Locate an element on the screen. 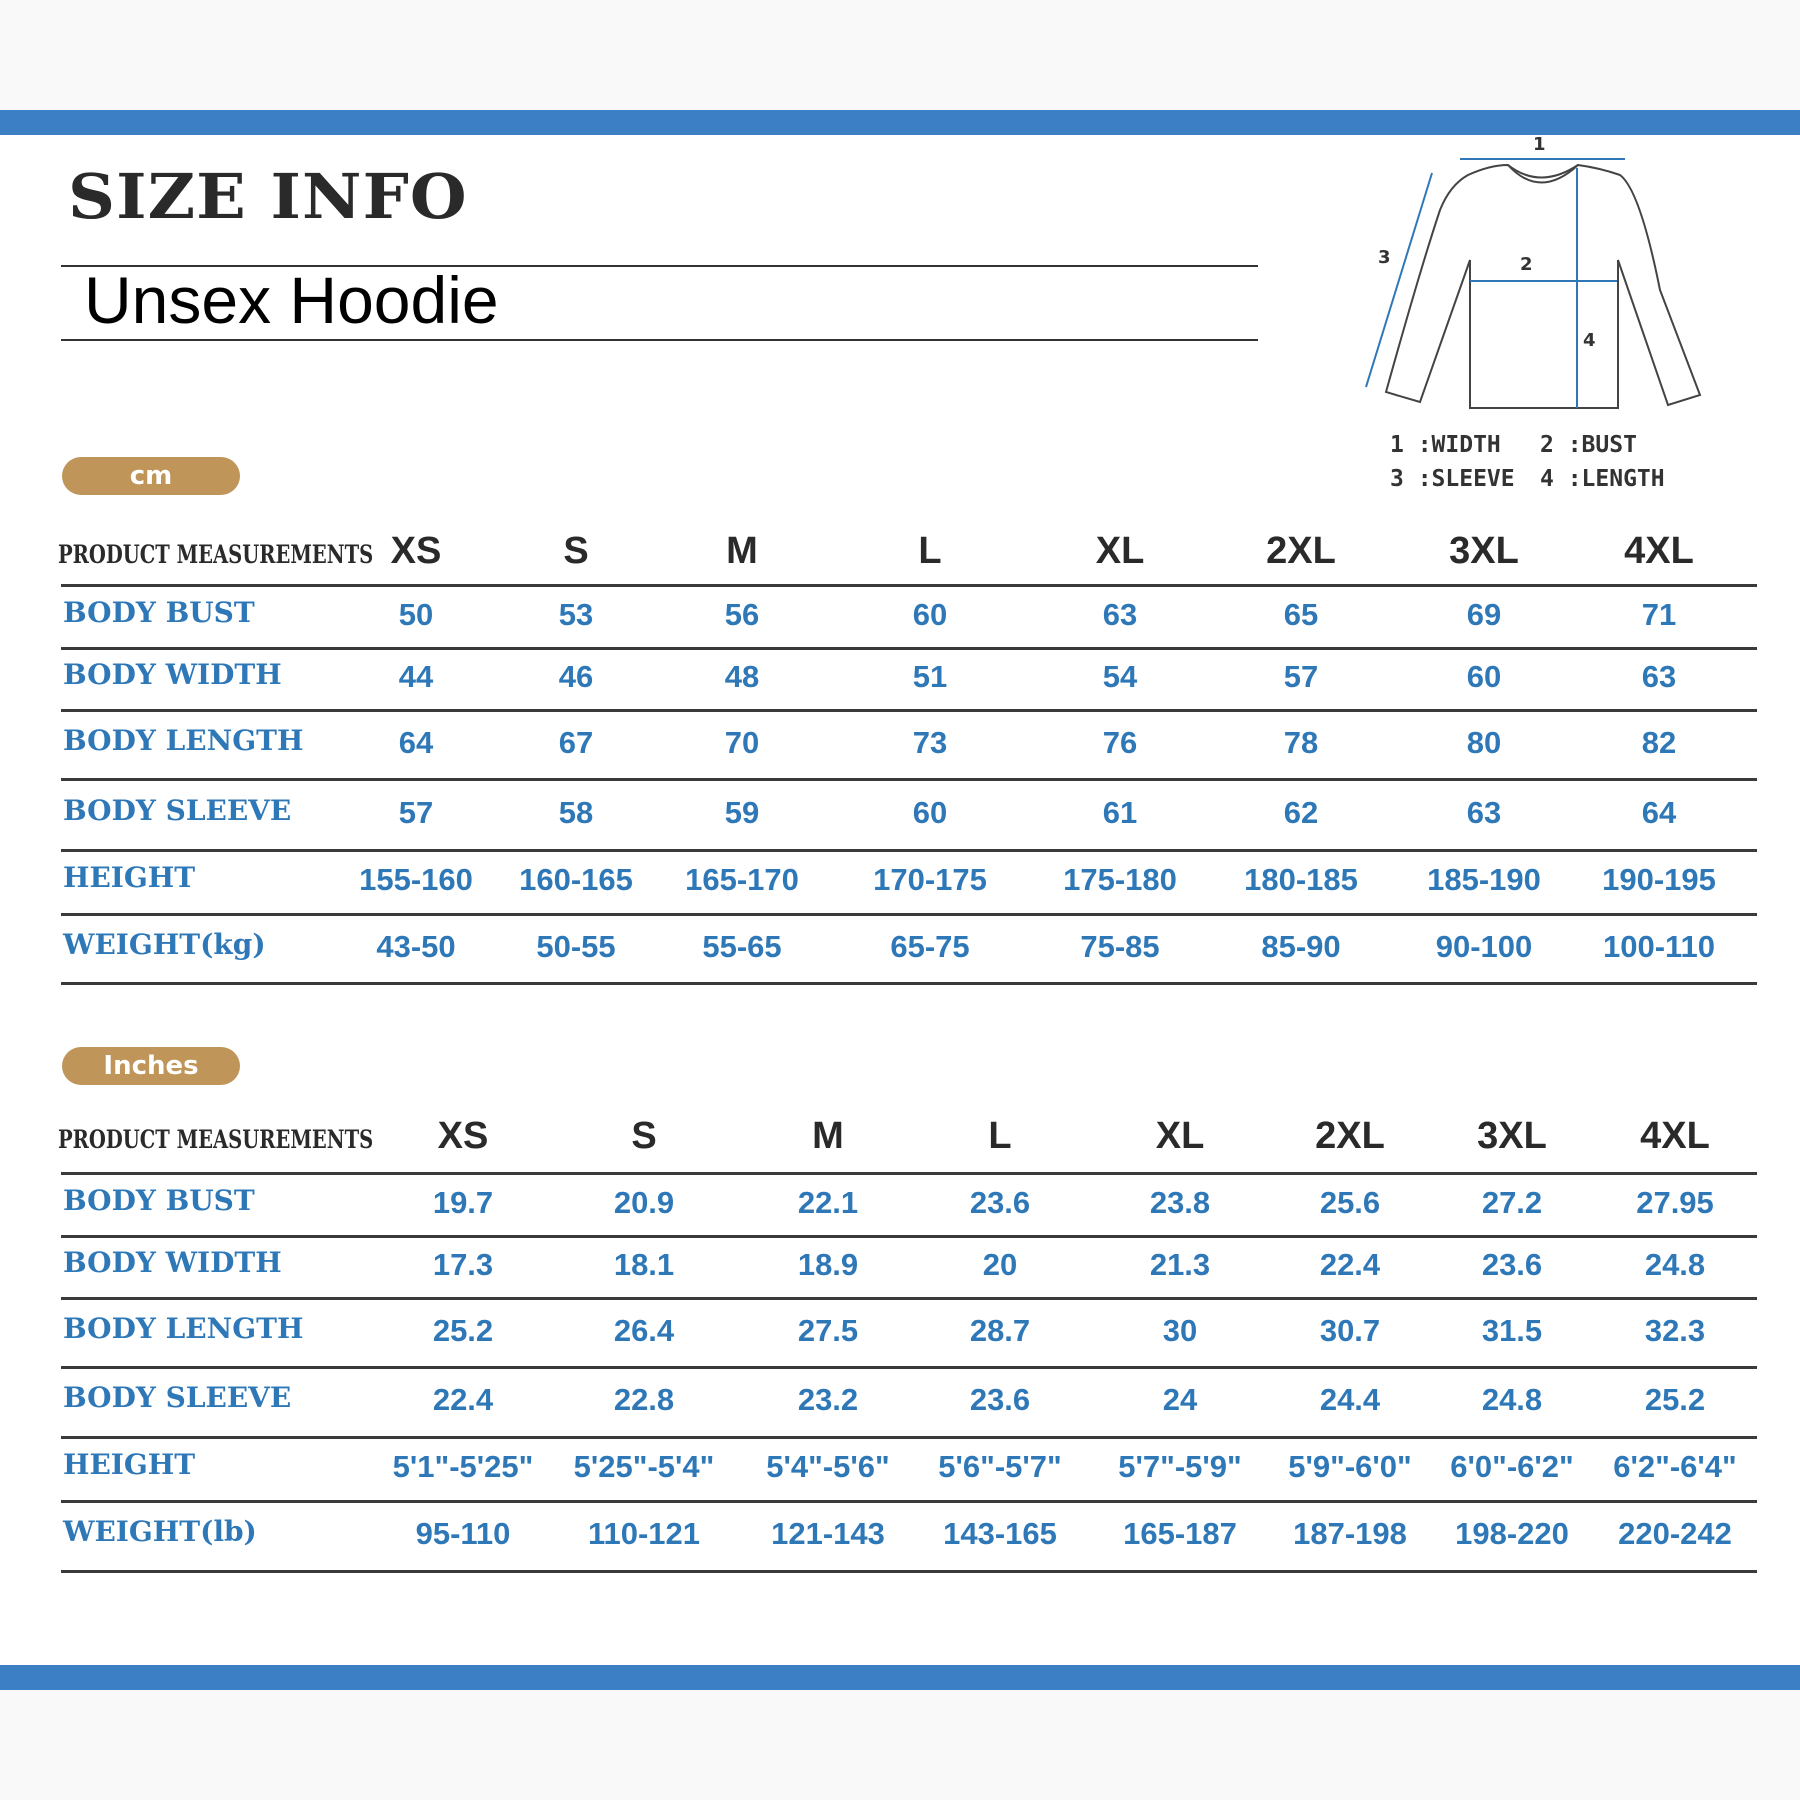 This screenshot has width=1800, height=1800. size-header: 3XL is located at coordinates (1512, 1136).